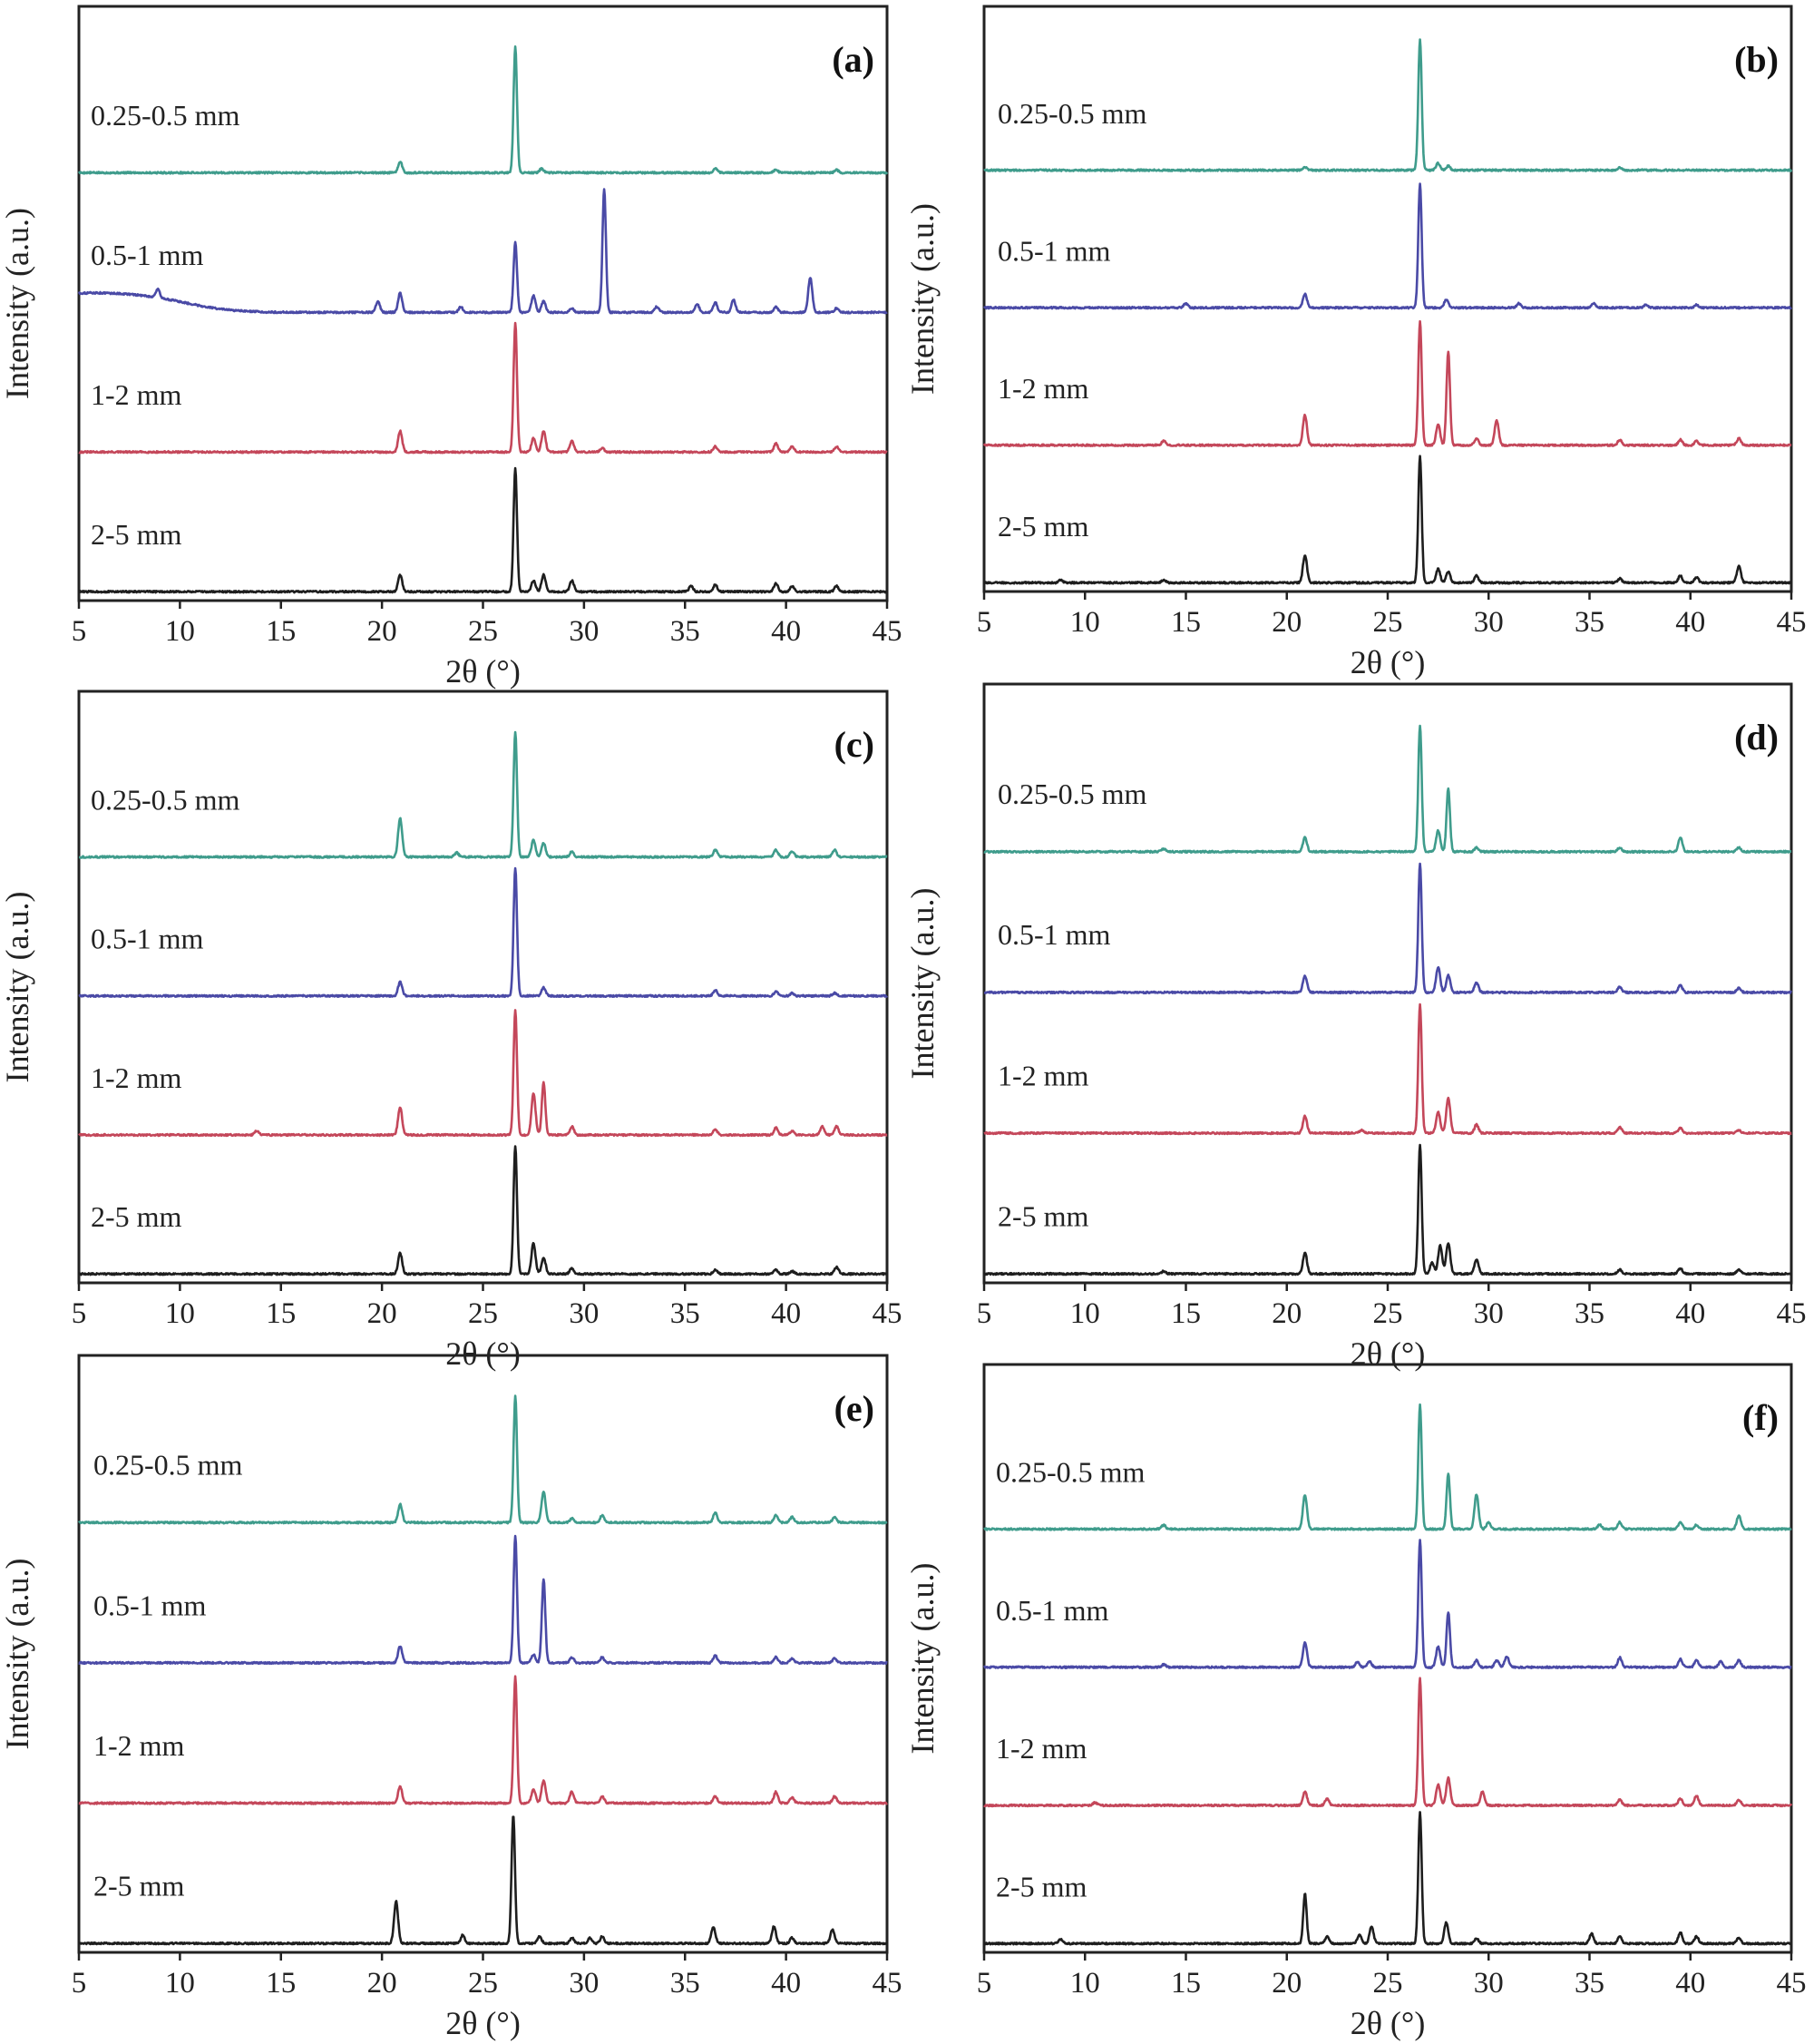 This screenshot has width=1814, height=2044. What do you see at coordinates (853, 60) in the screenshot?
I see `panel-label: (a)` at bounding box center [853, 60].